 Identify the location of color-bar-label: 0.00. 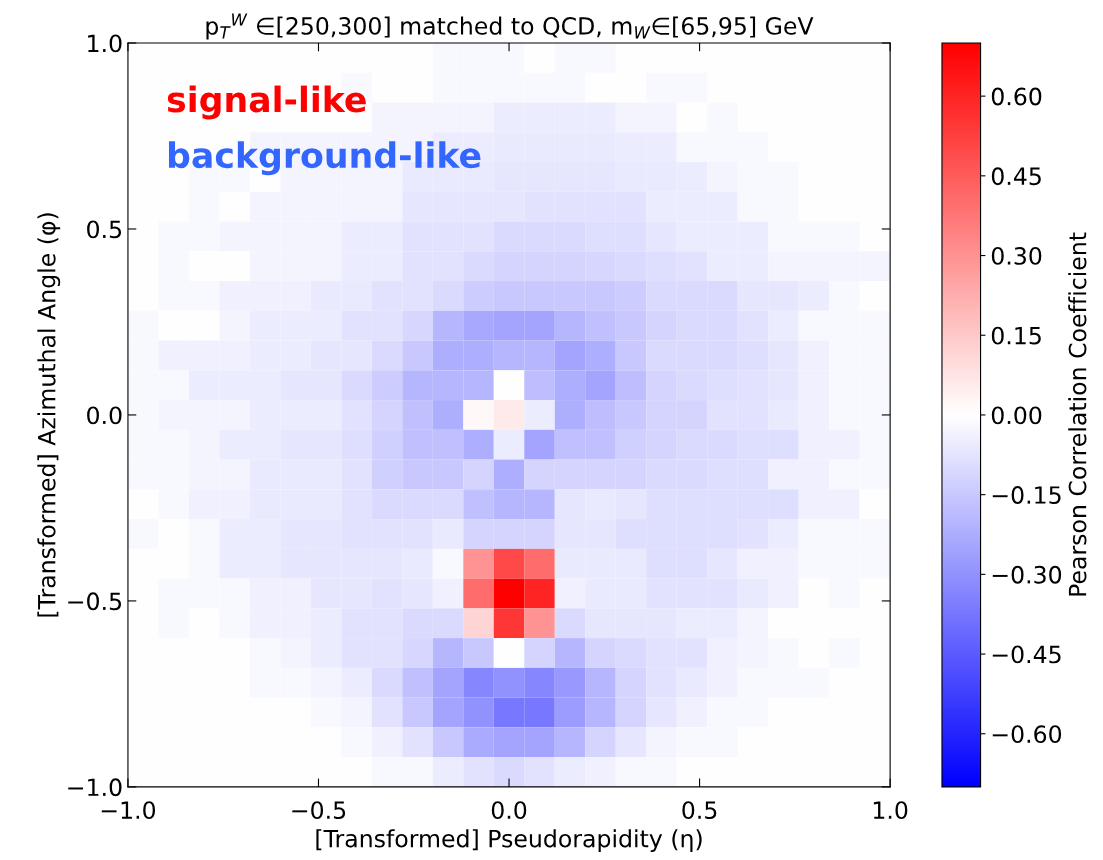
(1016, 415).